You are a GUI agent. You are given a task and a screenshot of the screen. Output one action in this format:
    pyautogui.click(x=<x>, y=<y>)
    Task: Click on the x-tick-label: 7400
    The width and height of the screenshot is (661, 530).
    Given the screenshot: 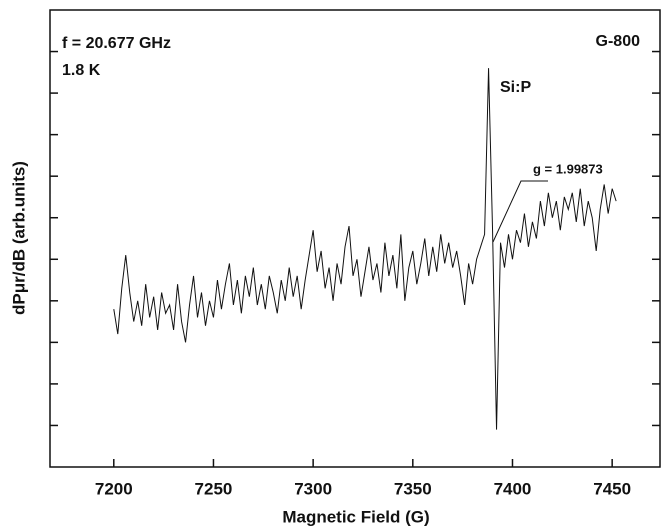 What is the action you would take?
    pyautogui.click(x=513, y=488)
    